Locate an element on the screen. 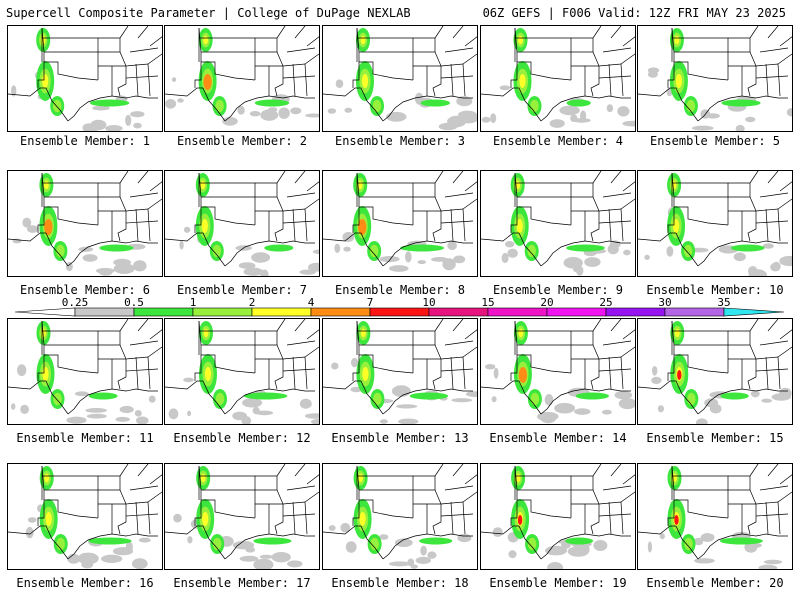  colorbar-right-arrow is located at coordinates (754, 312).